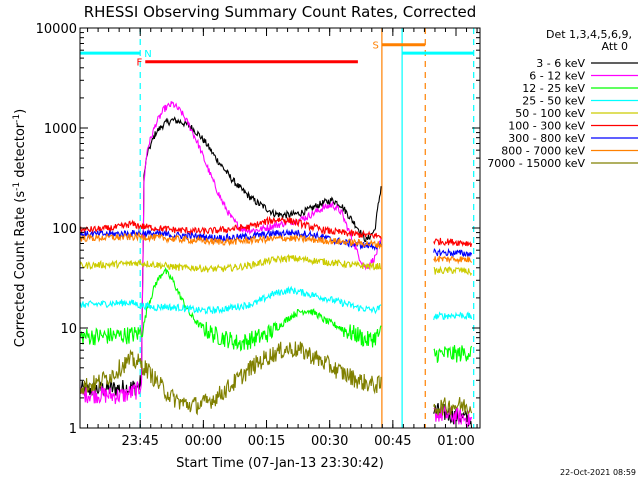 Image resolution: width=640 pixels, height=480 pixels. Describe the element at coordinates (560, 63) in the screenshot. I see `legend-label: 3 - 6 keV` at that location.